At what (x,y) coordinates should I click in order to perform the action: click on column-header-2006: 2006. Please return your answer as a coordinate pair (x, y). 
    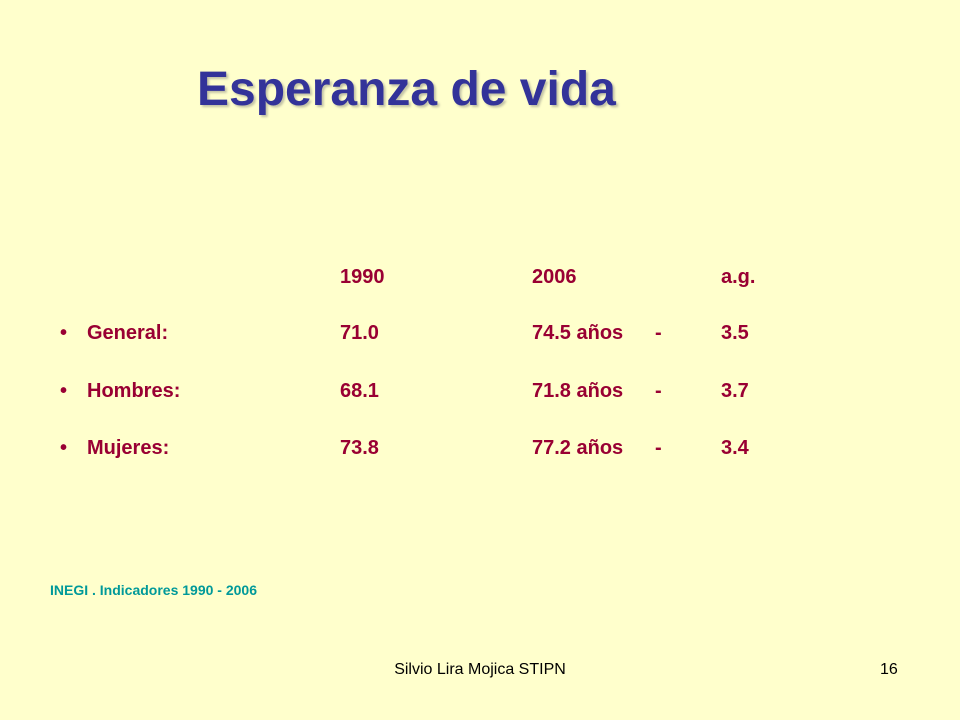
    Looking at the image, I should click on (554, 277).